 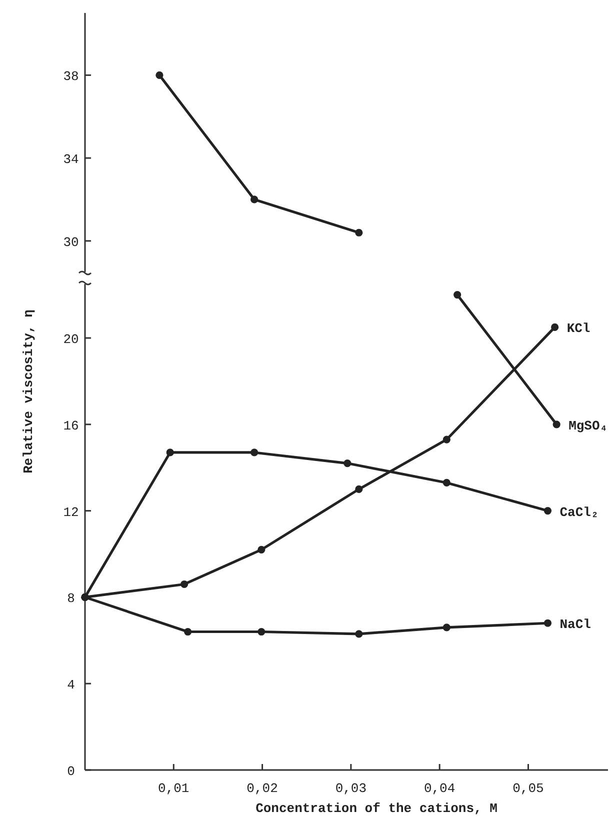 I want to click on y-tick-label: 12, so click(x=71, y=512).